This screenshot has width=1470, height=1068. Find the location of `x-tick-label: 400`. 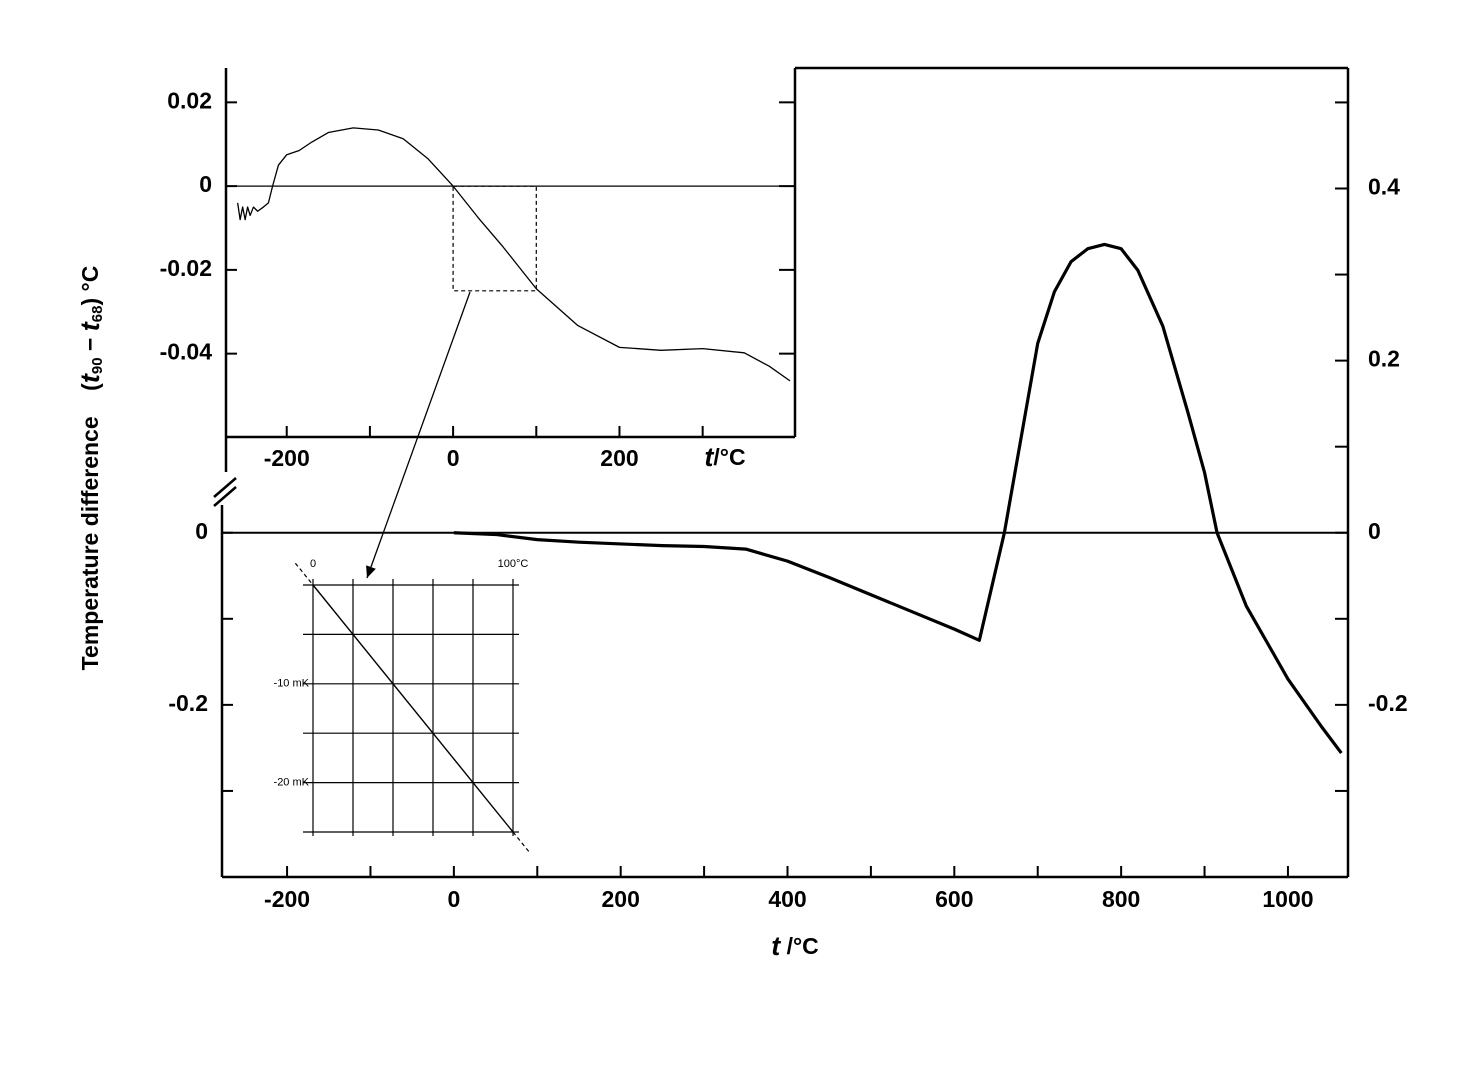

x-tick-label: 400 is located at coordinates (787, 899).